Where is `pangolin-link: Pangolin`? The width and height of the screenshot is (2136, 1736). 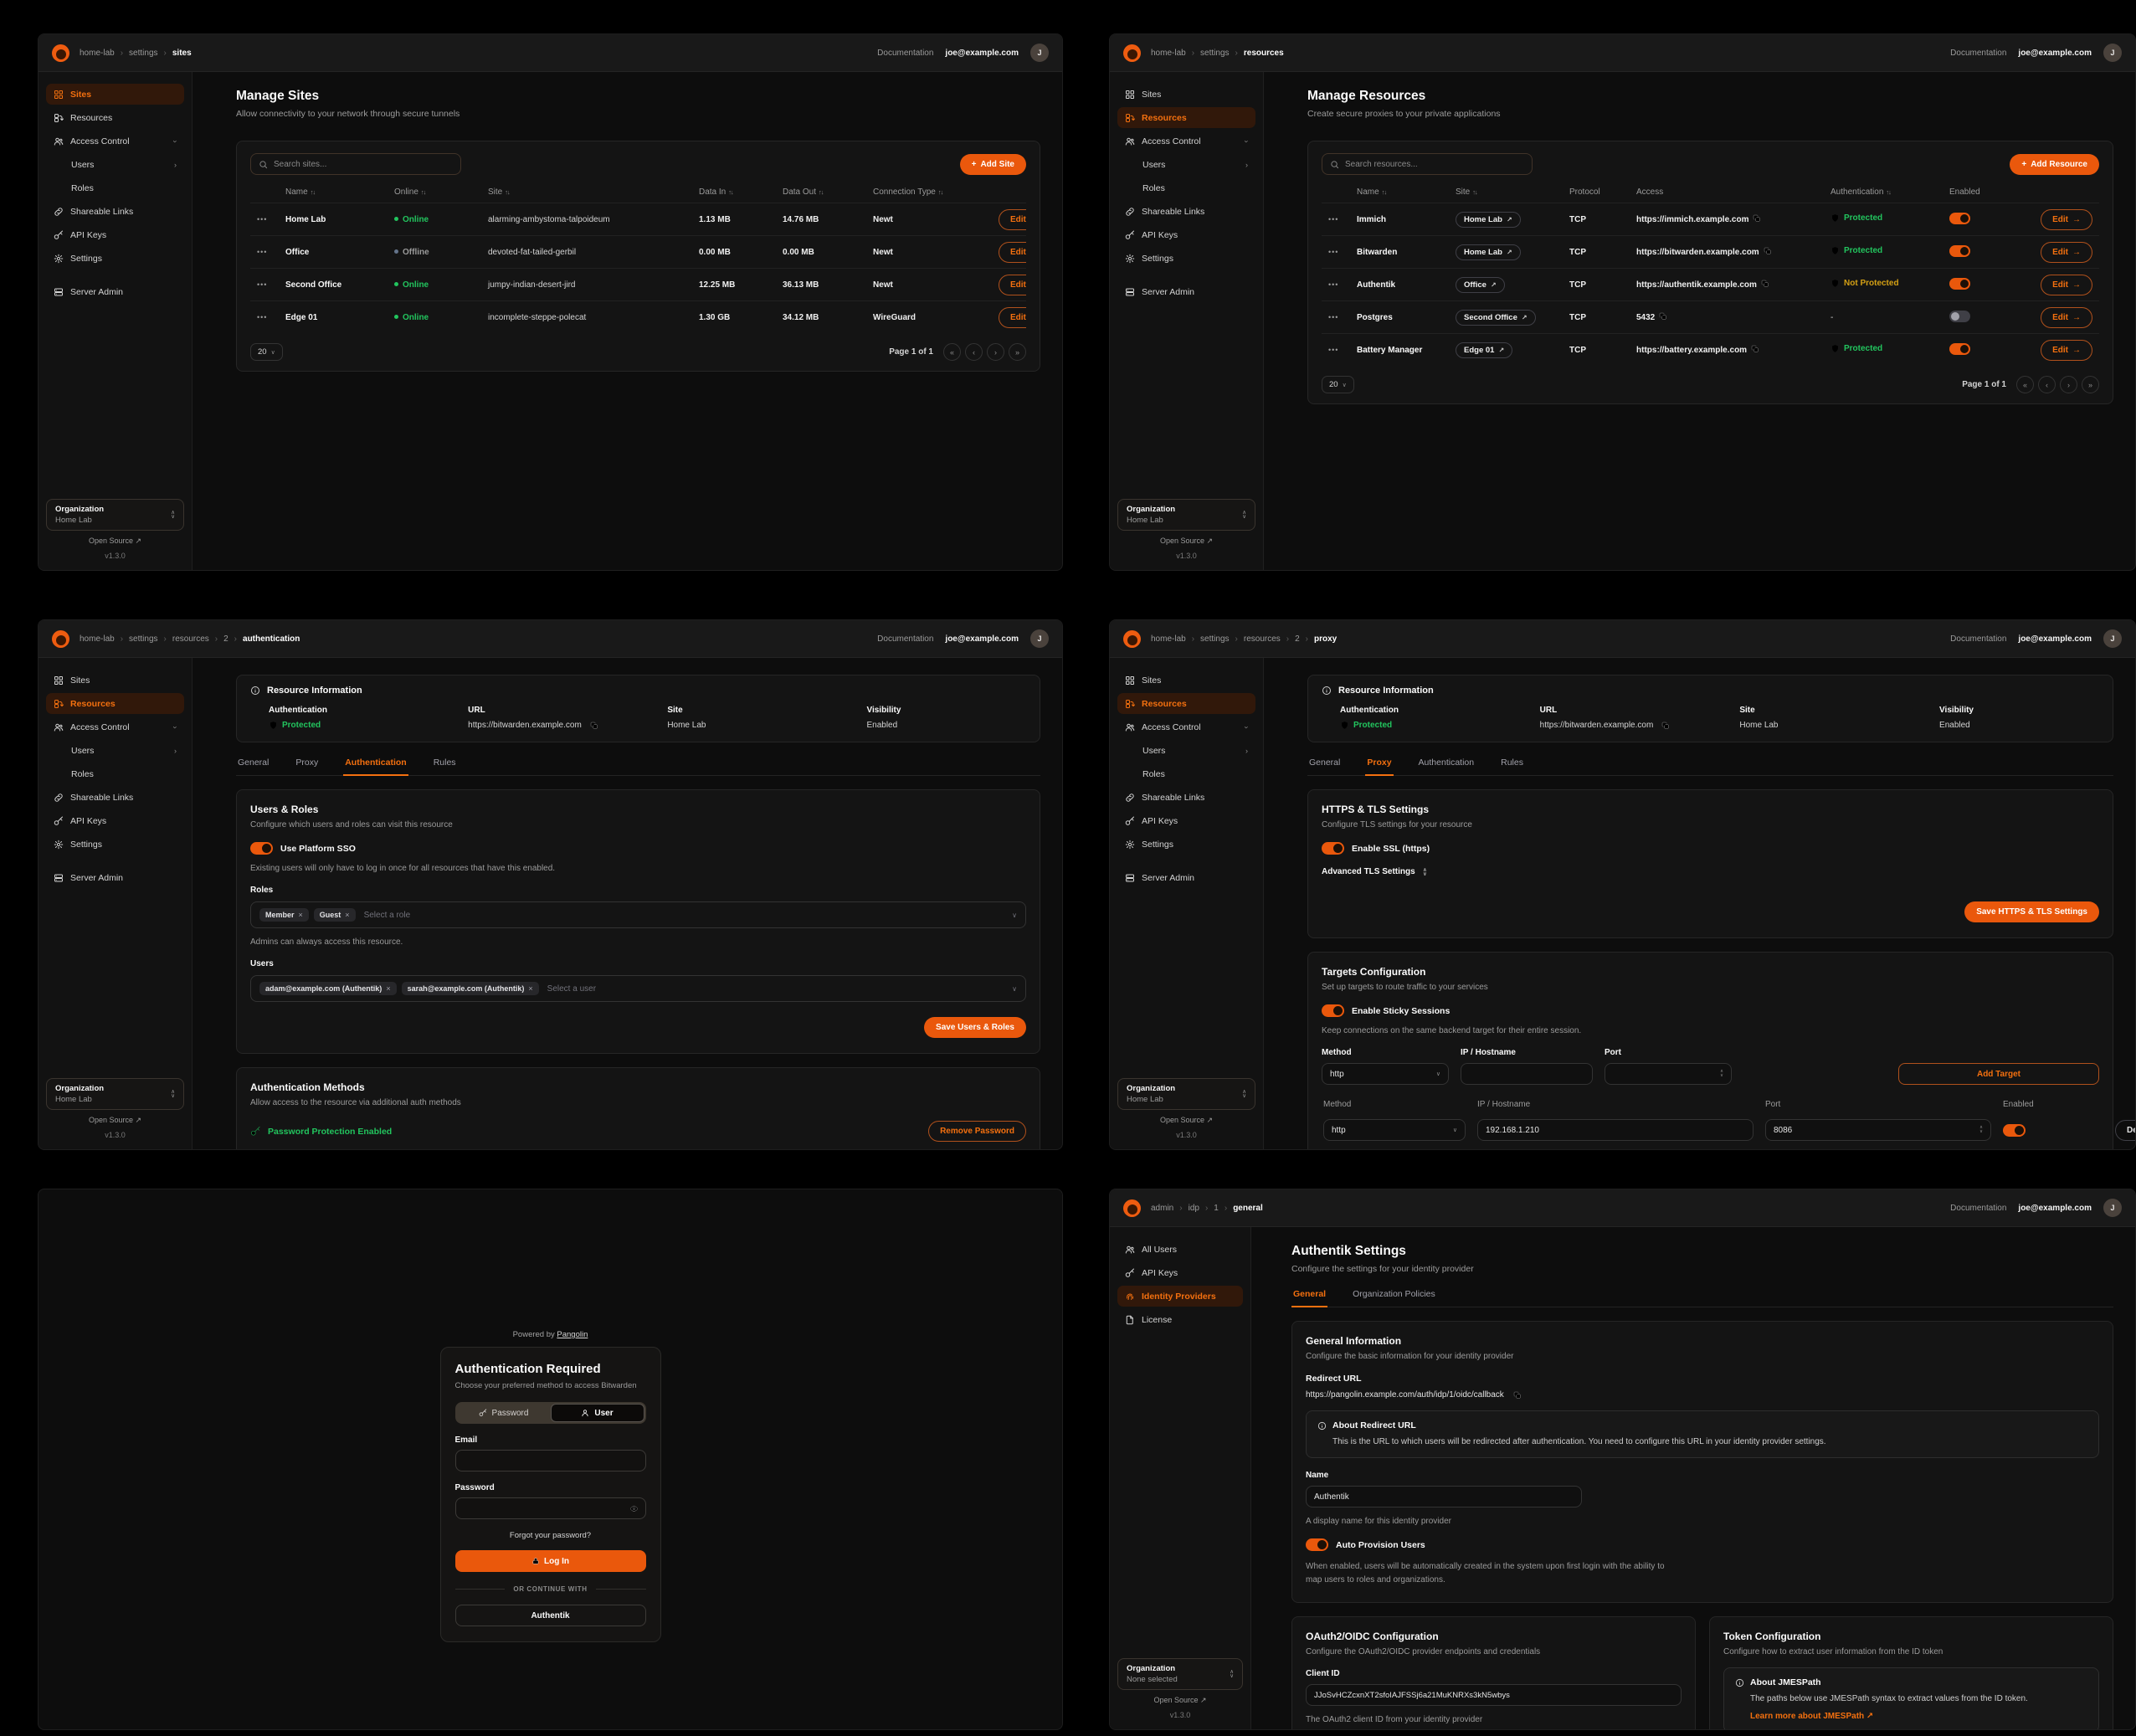
pangolin-link: Pangolin is located at coordinates (572, 1334).